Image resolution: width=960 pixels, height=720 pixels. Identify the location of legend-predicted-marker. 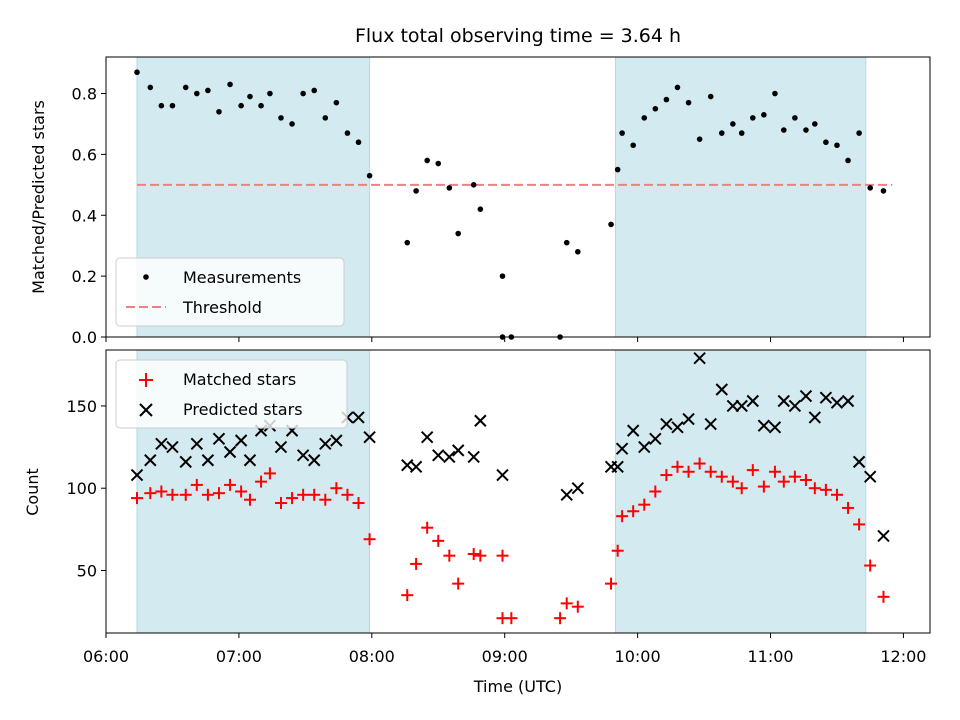
(146, 410).